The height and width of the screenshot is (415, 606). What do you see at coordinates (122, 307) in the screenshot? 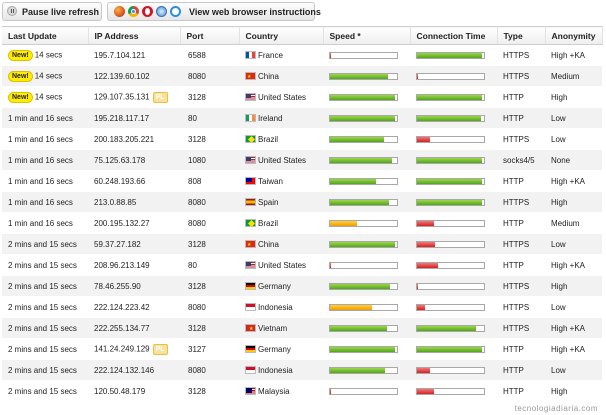
I see `ip-value: 222.124.223.42` at bounding box center [122, 307].